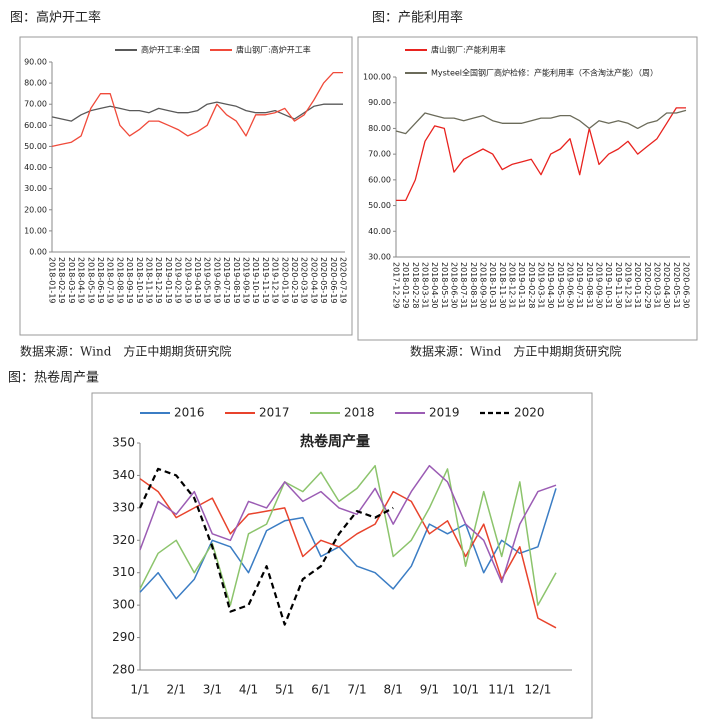  Describe the element at coordinates (275, 280) in the screenshot. I see `x-tick-label: 2019-12-19` at that location.